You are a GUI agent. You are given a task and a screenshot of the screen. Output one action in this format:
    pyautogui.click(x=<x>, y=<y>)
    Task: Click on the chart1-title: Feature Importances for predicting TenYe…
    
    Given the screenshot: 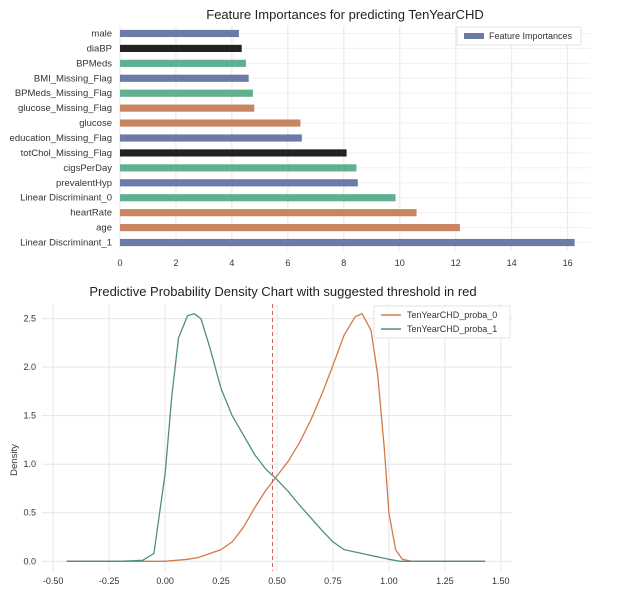 What is the action you would take?
    pyautogui.click(x=344, y=14)
    